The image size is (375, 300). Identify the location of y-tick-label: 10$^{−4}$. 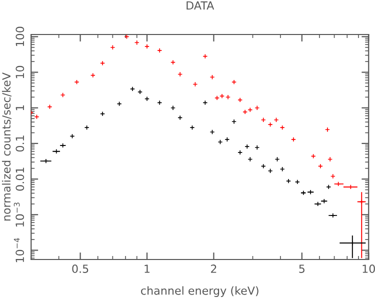
(19, 250).